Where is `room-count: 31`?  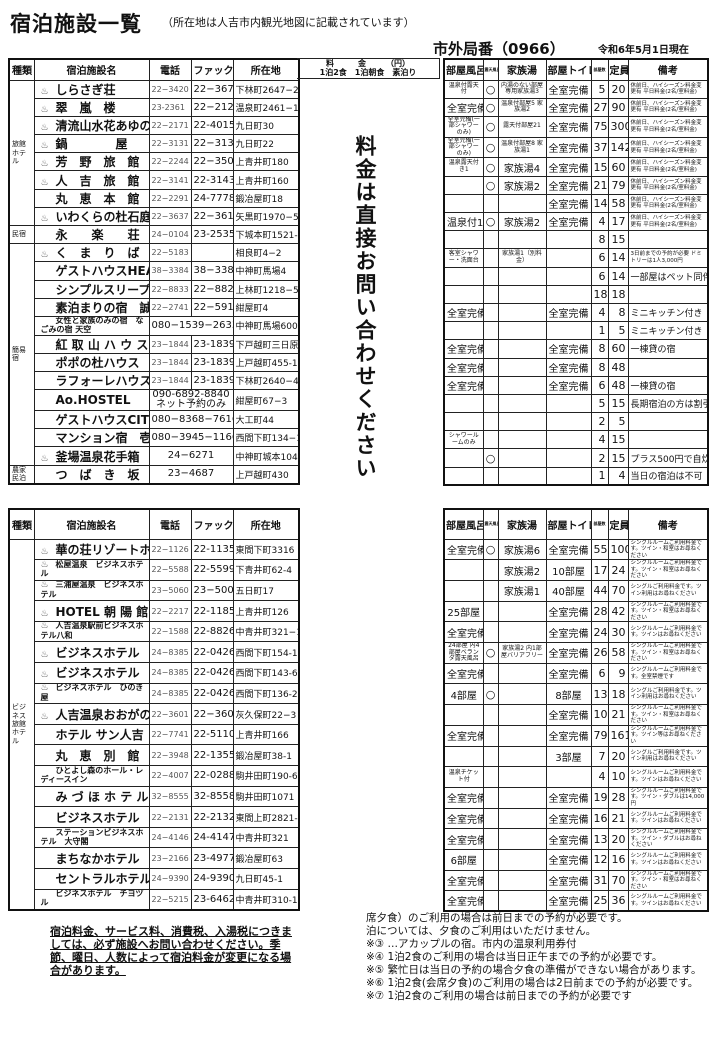 room-count: 31 is located at coordinates (599, 880).